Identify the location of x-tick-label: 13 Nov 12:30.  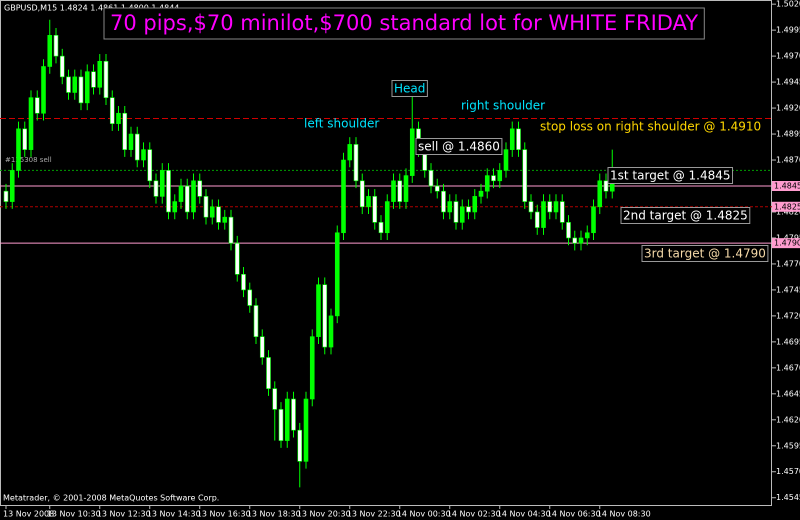
(124, 514).